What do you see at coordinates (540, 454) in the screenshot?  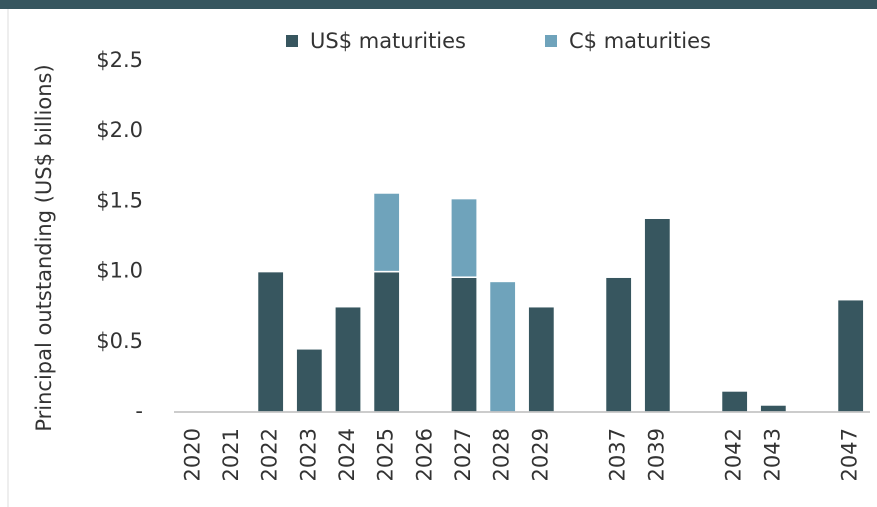 I see `x-tick-label: 2029` at bounding box center [540, 454].